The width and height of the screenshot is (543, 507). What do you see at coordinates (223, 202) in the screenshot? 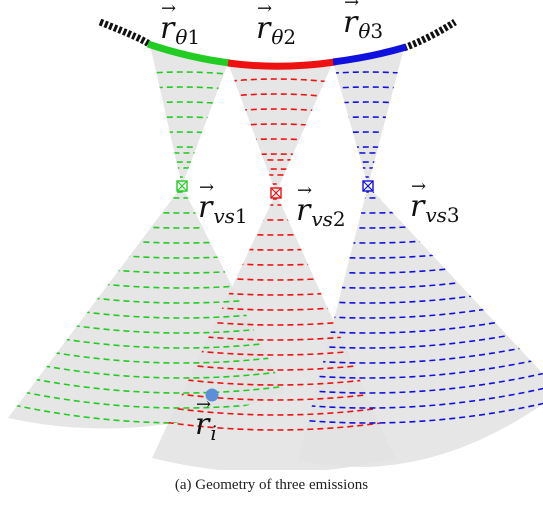
I see `label-r-vs-1: rvs1` at bounding box center [223, 202].